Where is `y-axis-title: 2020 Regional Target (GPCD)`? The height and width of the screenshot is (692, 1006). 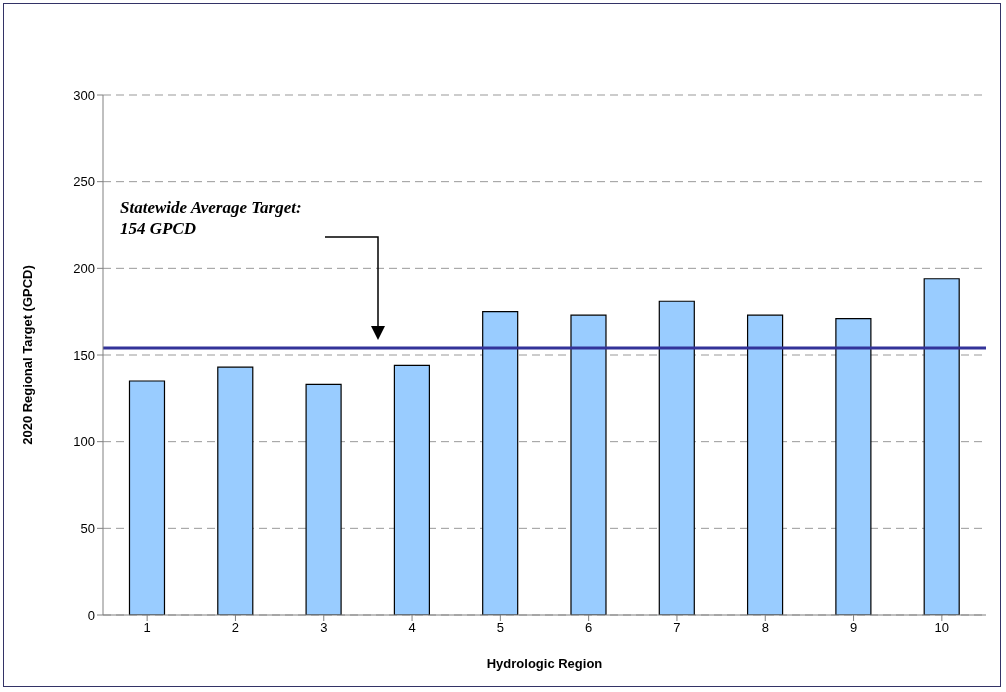
y-axis-title: 2020 Regional Target (GPCD) is located at coordinates (27, 355).